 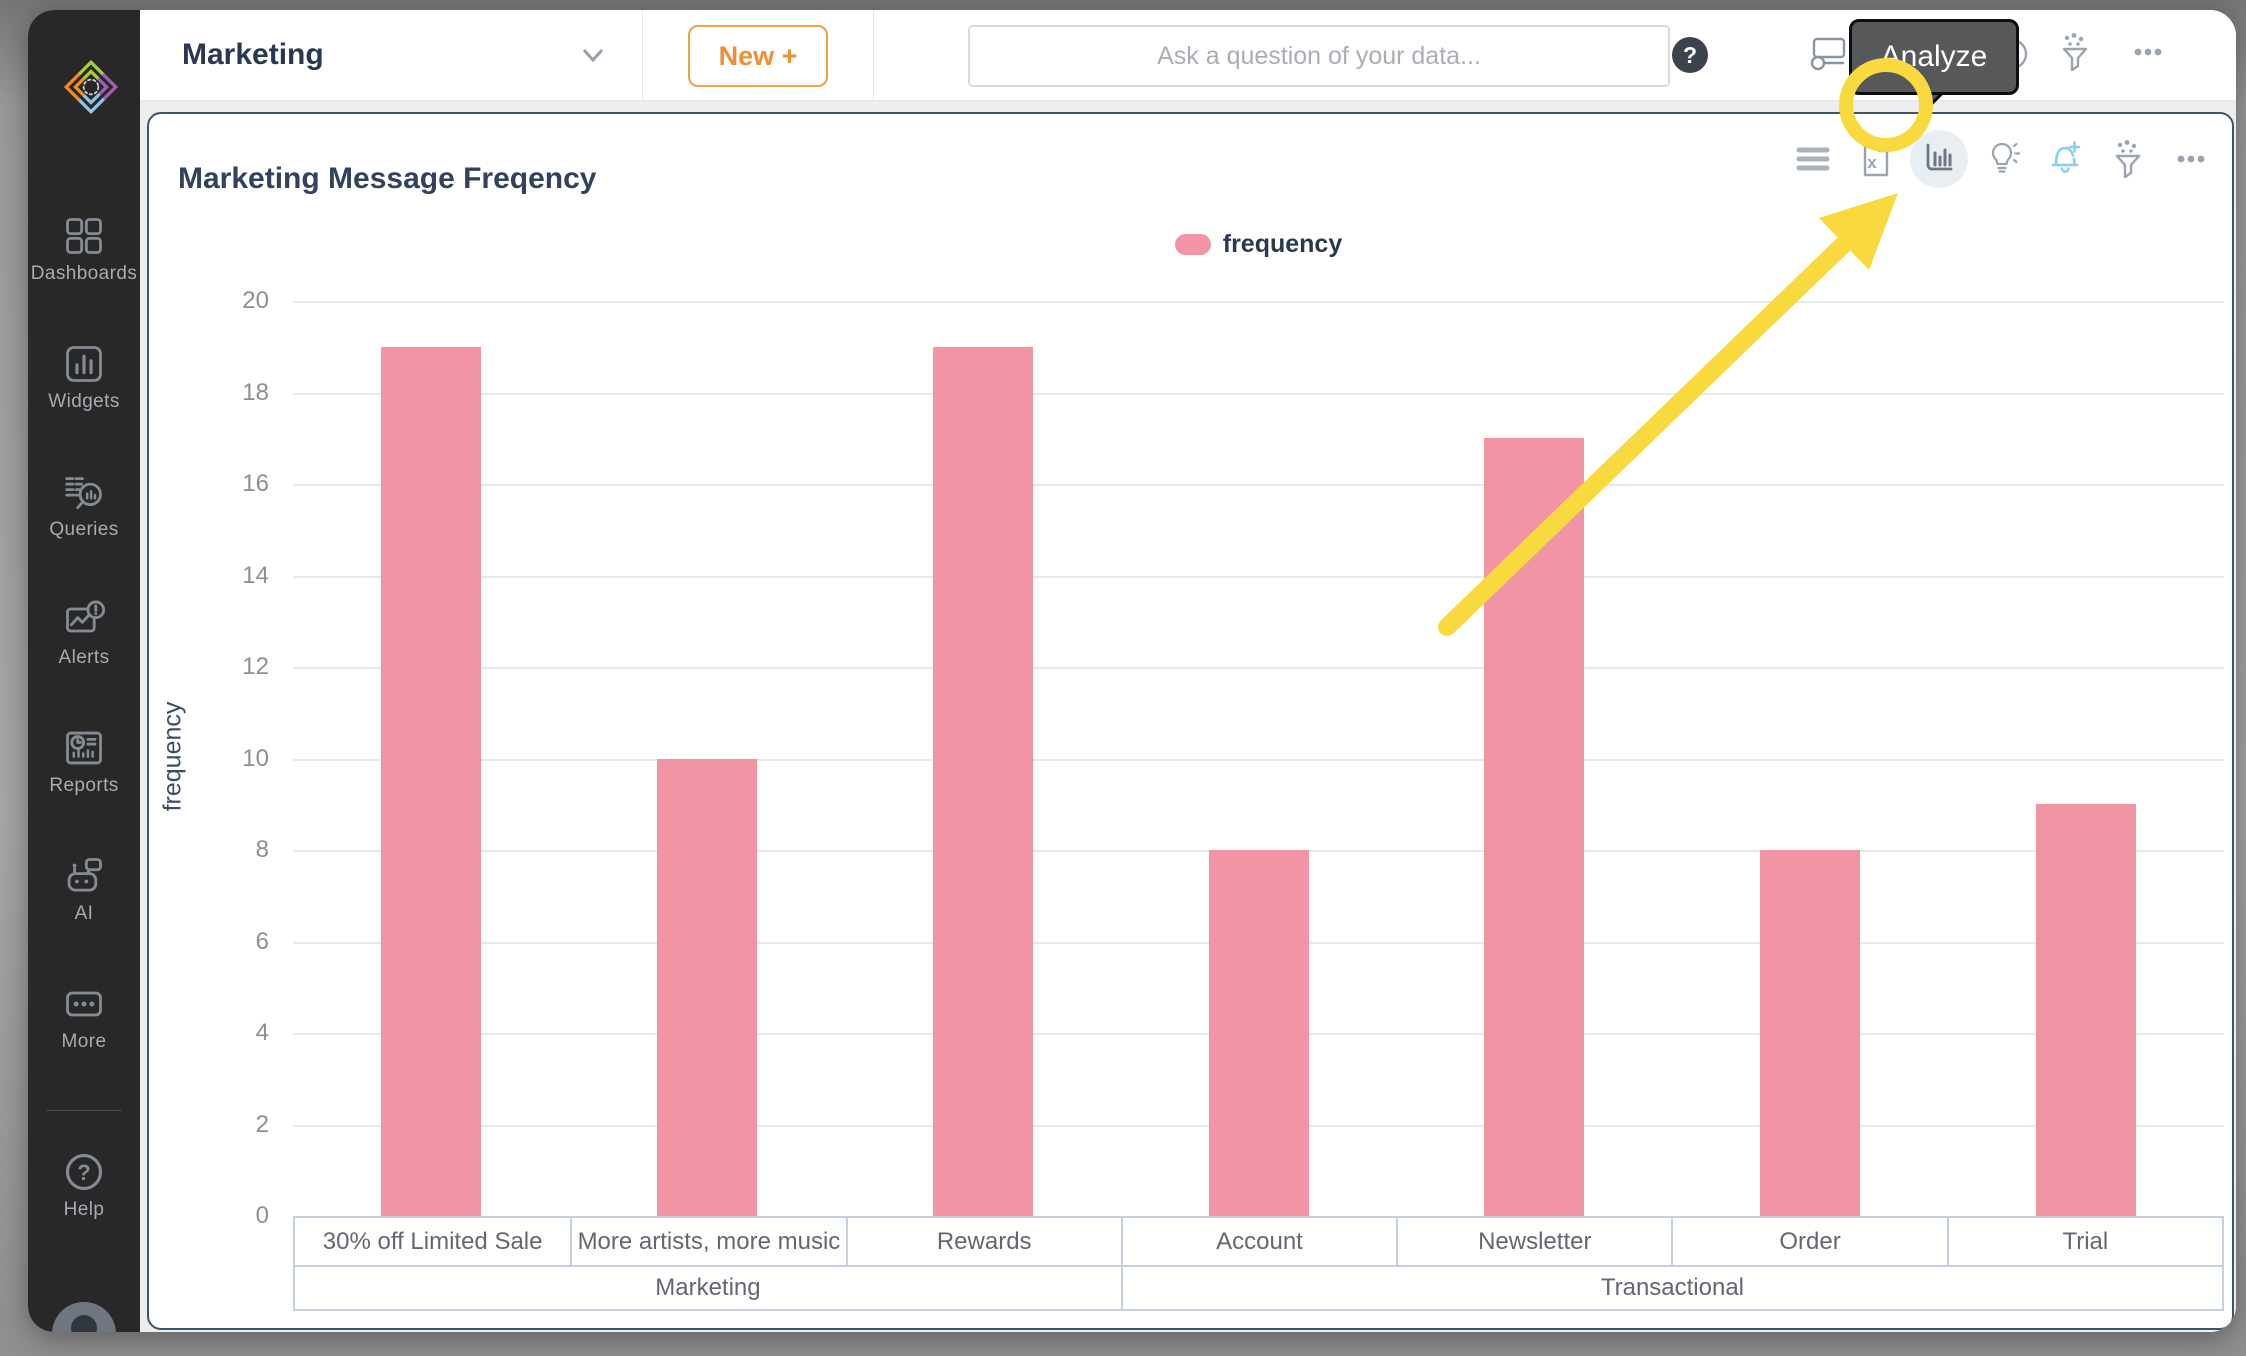 I want to click on sidebar-item-ai: AI, so click(x=84, y=889).